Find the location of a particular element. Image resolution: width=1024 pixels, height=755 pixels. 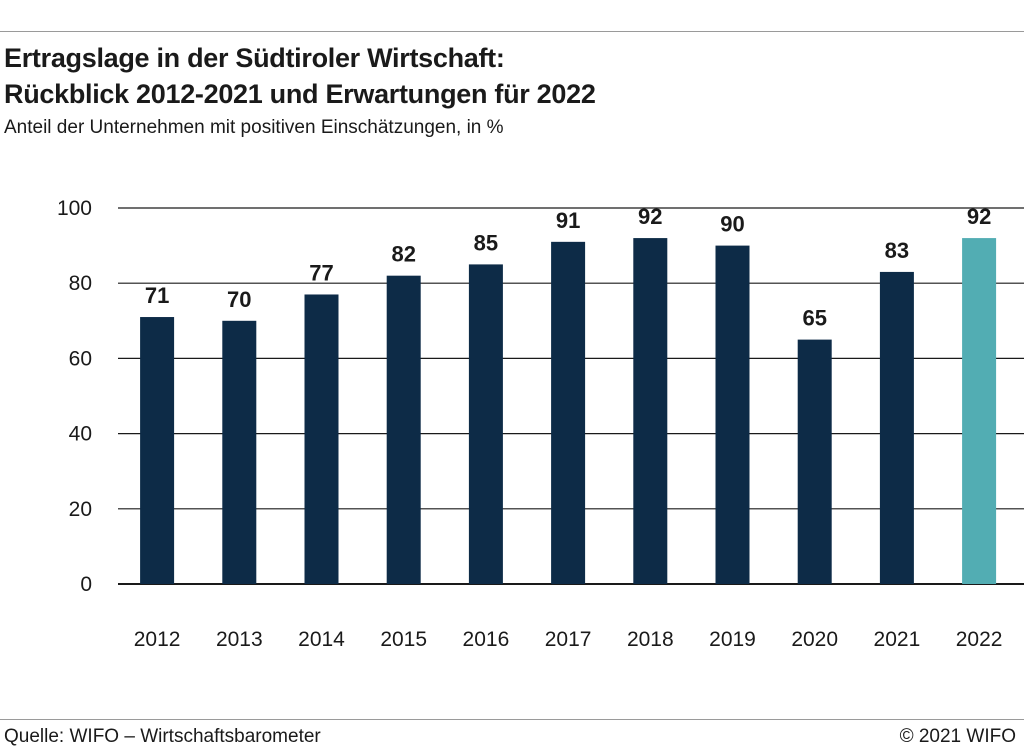

top-rule is located at coordinates (512, 31).